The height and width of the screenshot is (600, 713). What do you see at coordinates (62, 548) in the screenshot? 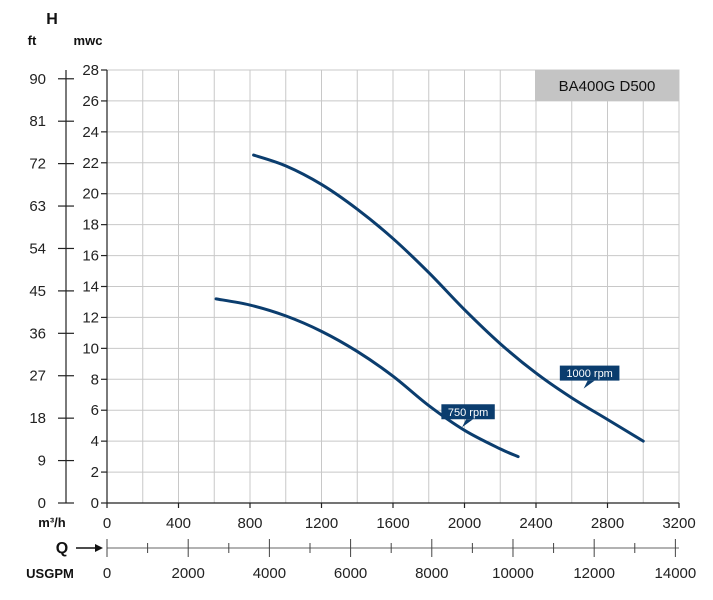
I see `x-axis-label: Q` at bounding box center [62, 548].